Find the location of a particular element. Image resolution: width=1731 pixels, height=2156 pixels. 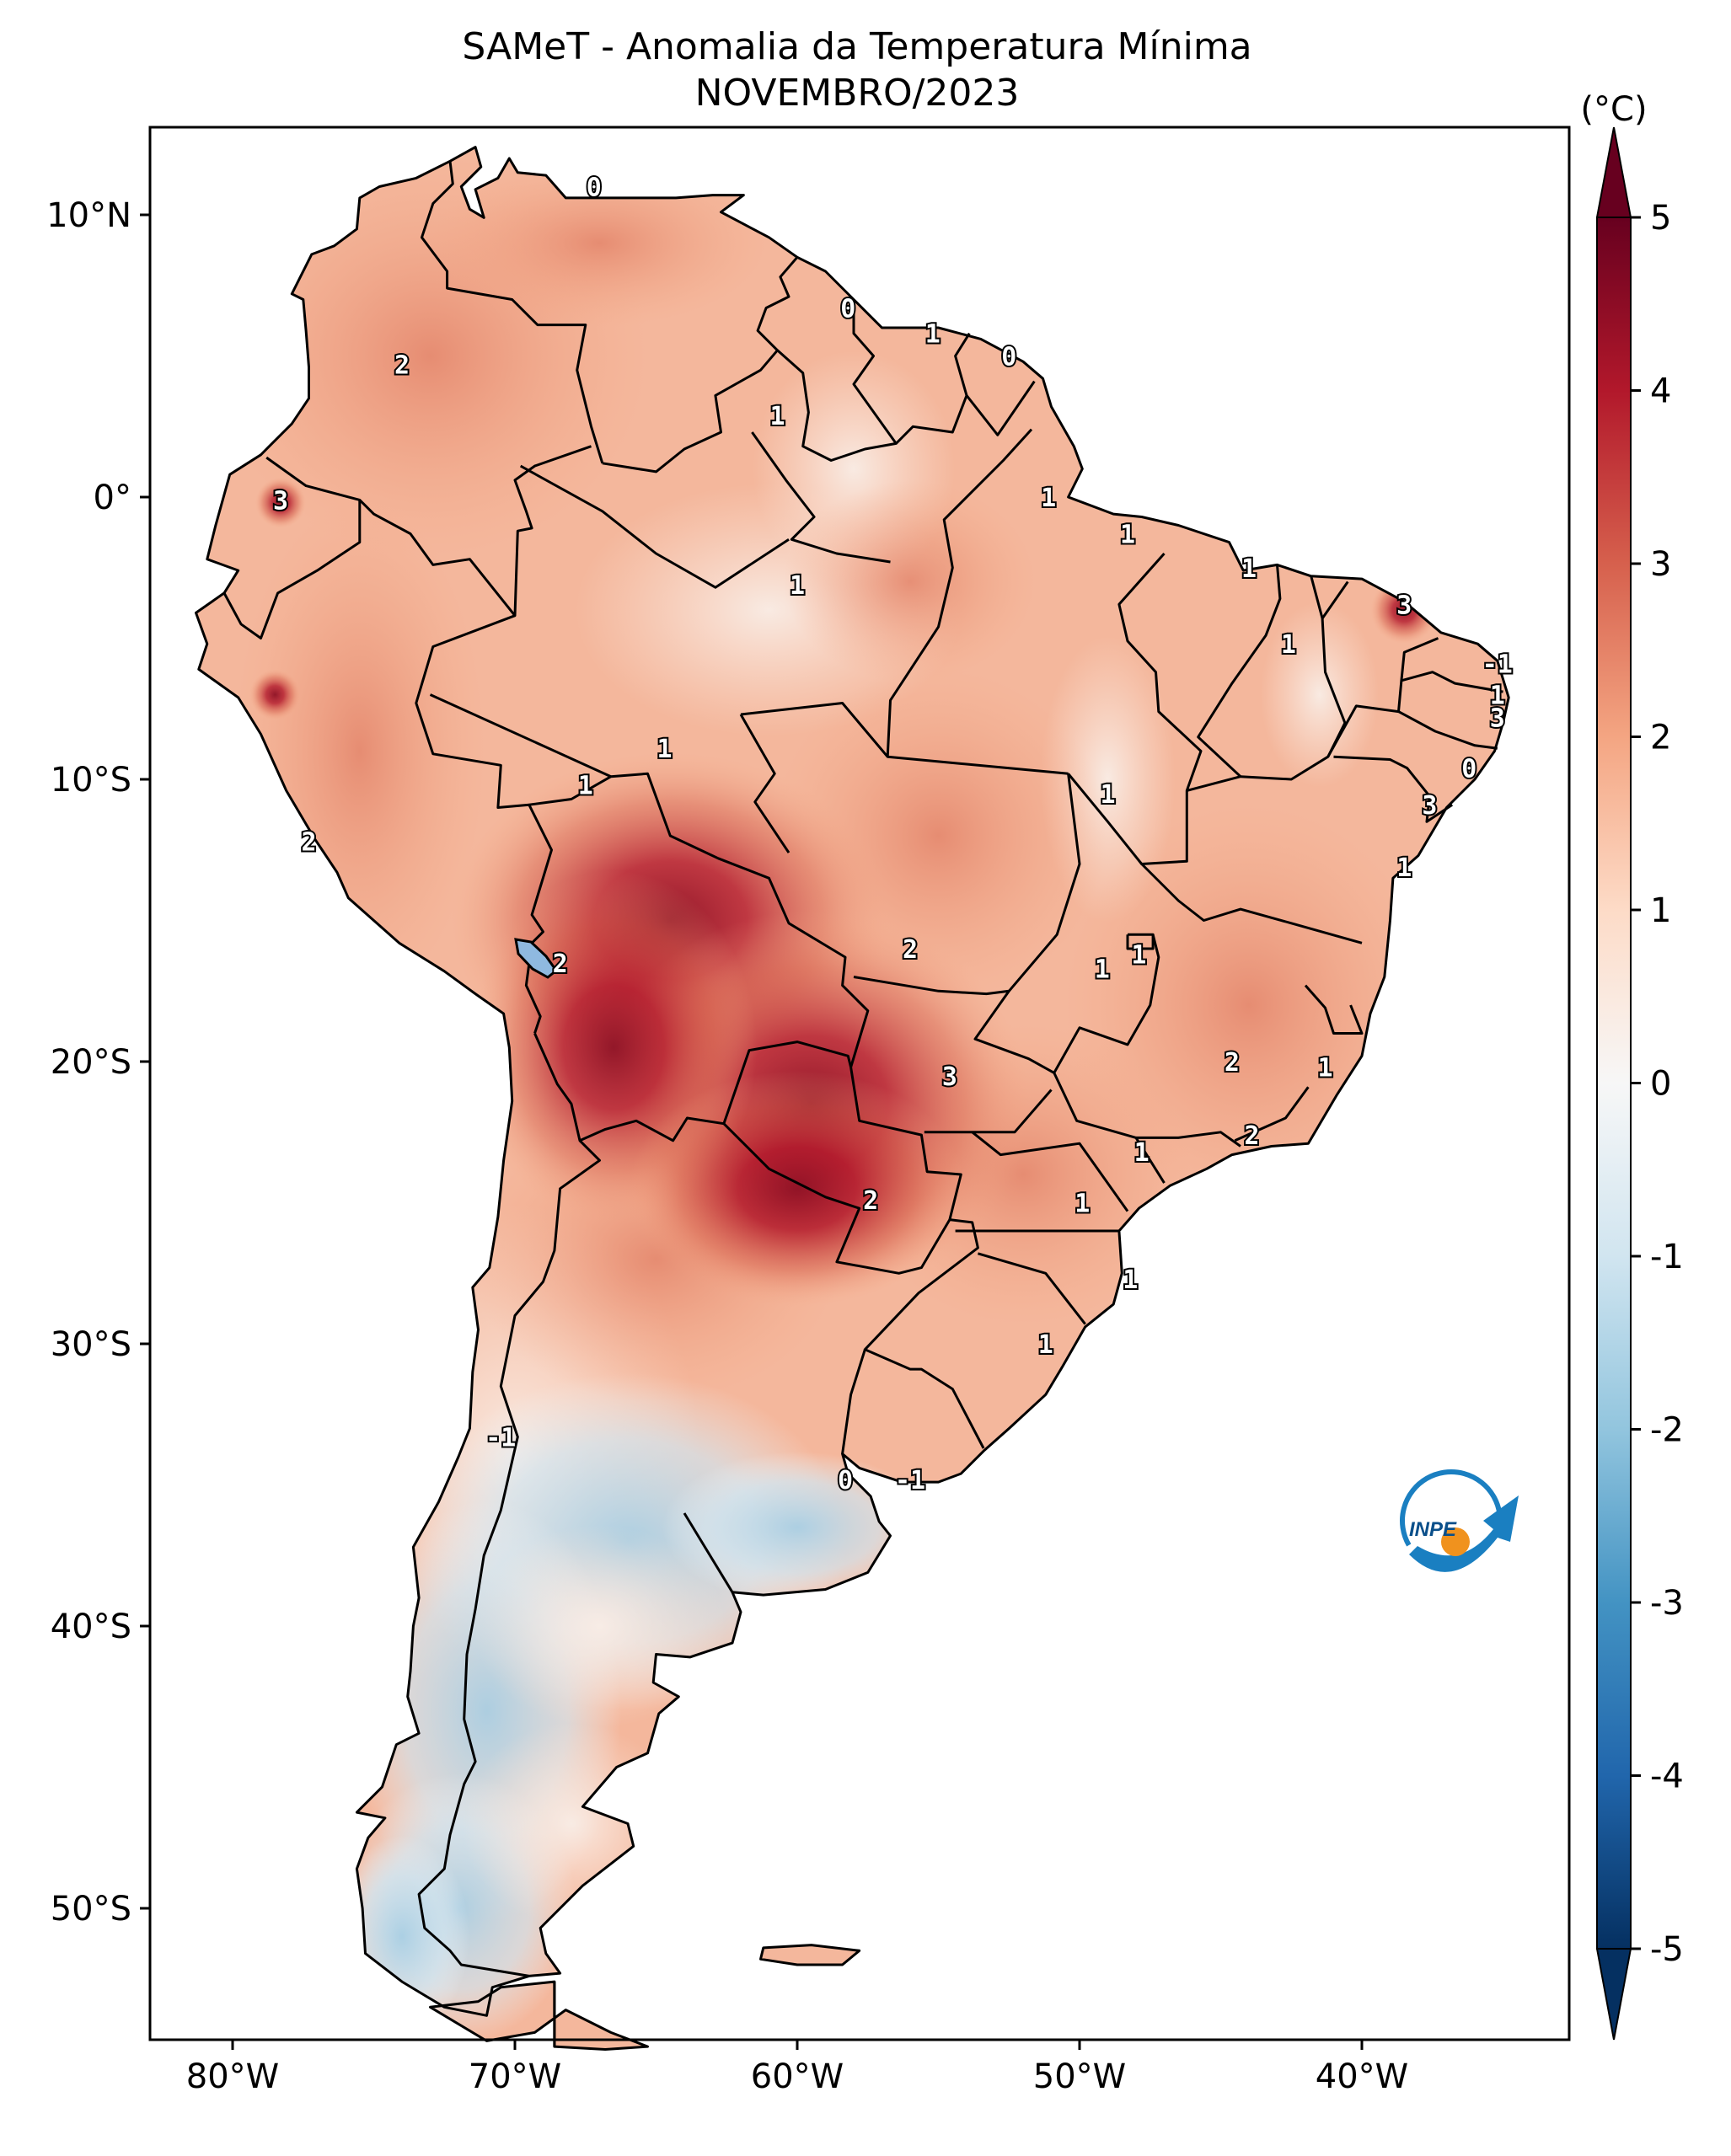

colorbar: (°C) 5 4 3 2 1 0 -1 -2 -3 -4 -5 is located at coordinates (1632, 1065).